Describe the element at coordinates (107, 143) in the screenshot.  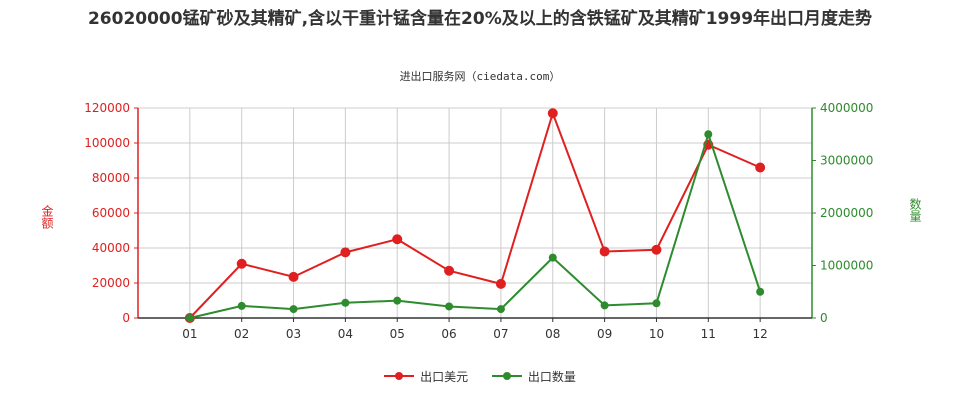
I see `y-left-tick-label: 100000` at that location.